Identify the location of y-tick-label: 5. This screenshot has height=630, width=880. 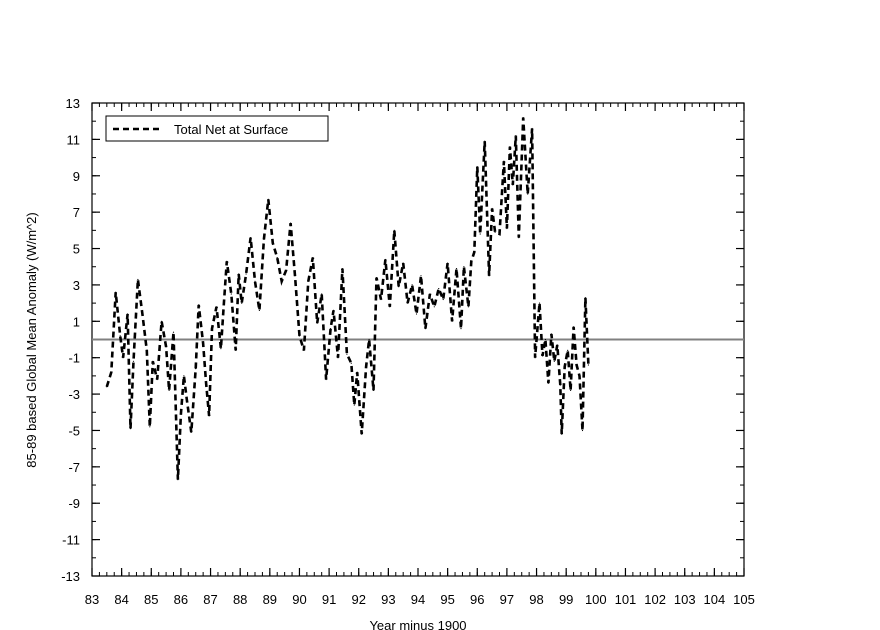
(76, 249).